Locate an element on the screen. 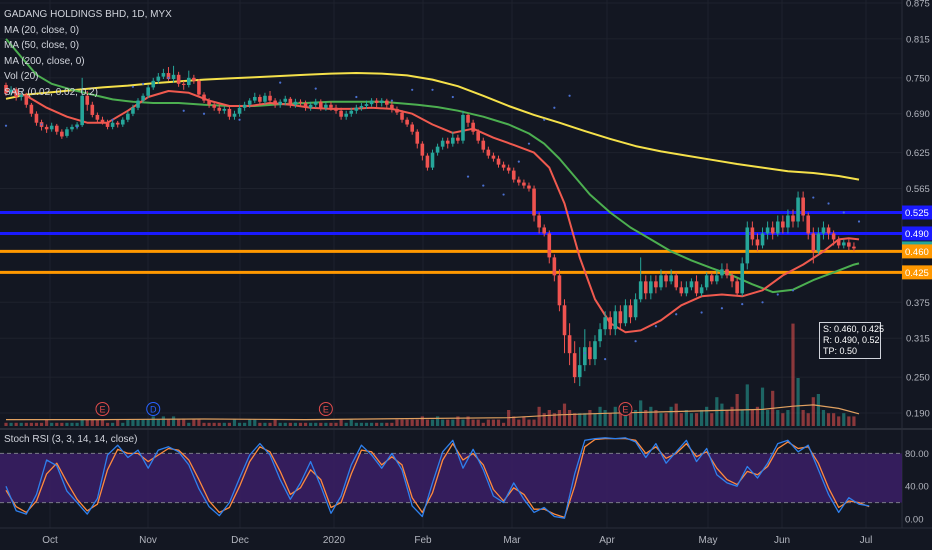 The height and width of the screenshot is (550, 932). annotation-target: TP: 0.50 is located at coordinates (840, 351).